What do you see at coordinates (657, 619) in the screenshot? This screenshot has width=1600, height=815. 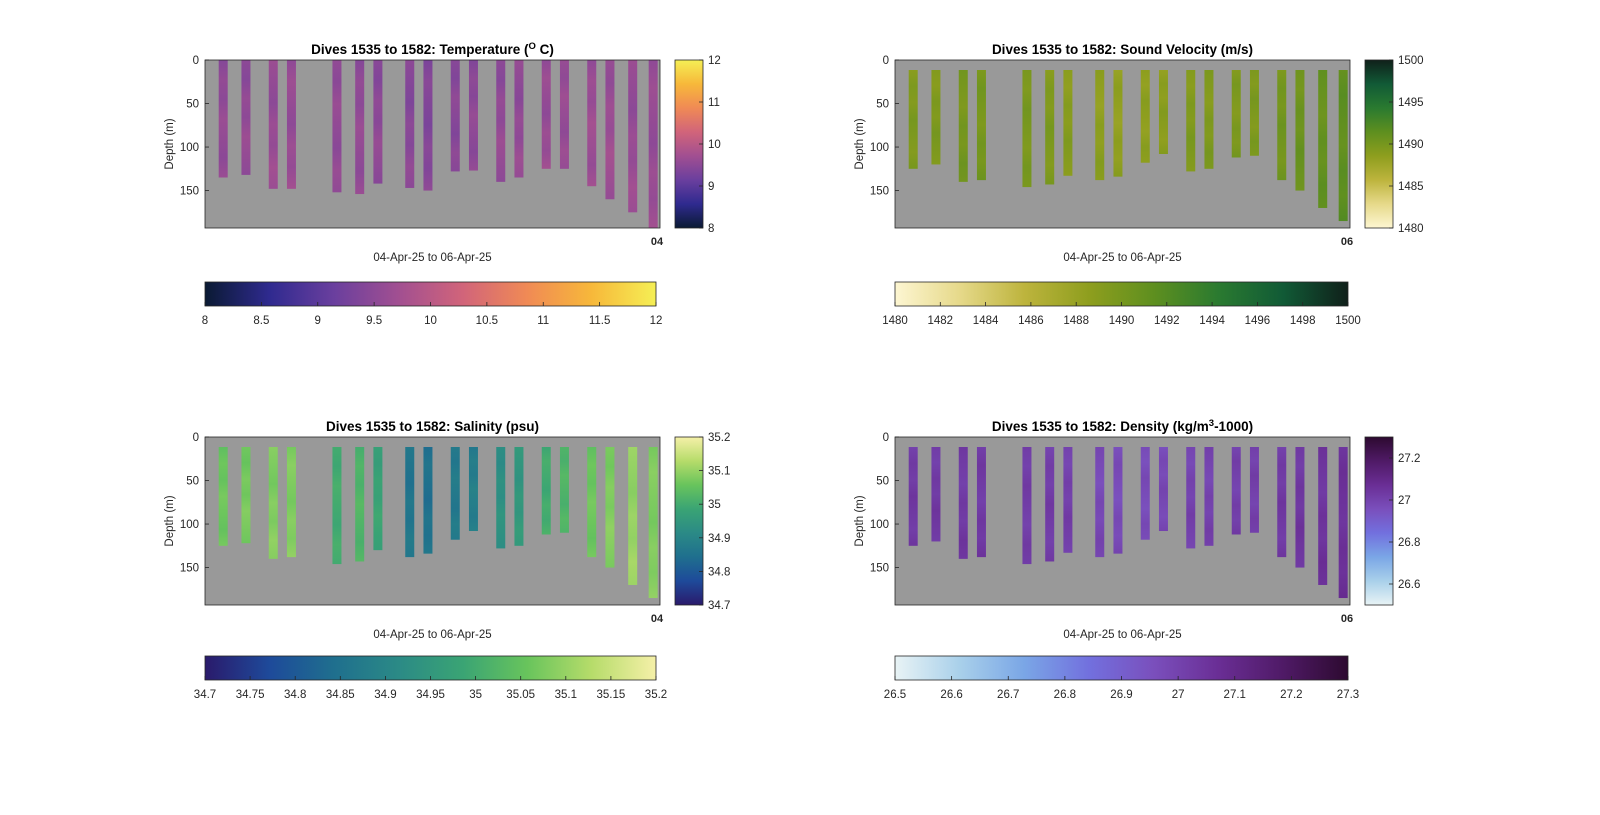 I see `x-tick-label: 04` at bounding box center [657, 619].